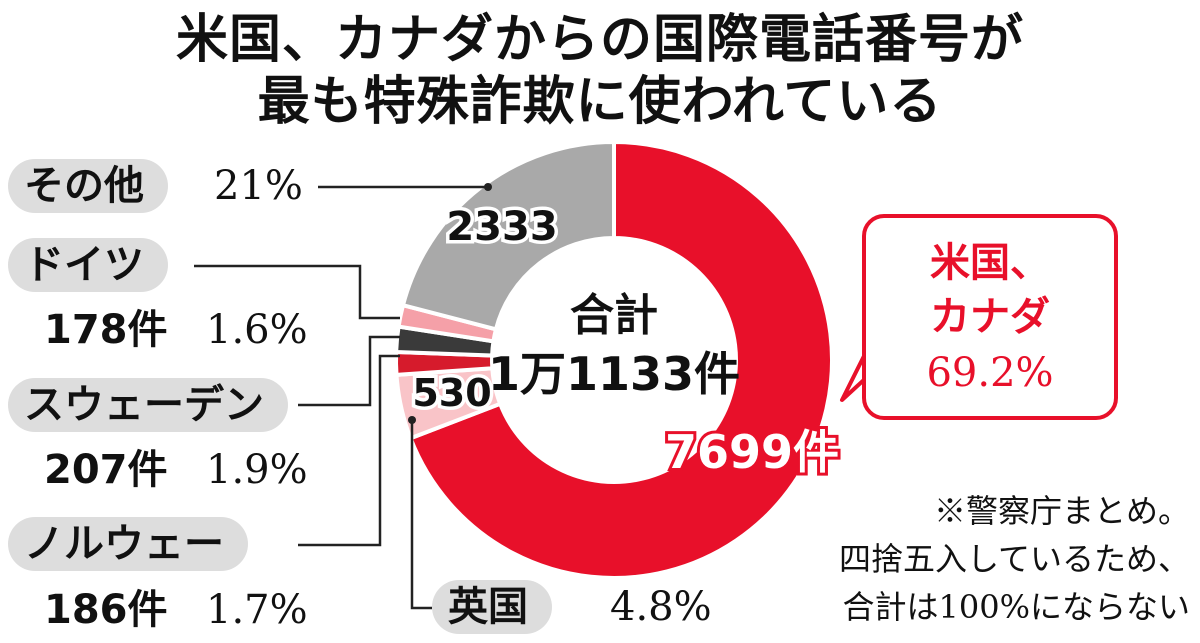 This screenshot has height=643, width=1200. Describe the element at coordinates (148, 405) in the screenshot. I see `label-sweden-name: スウェーデン` at that location.